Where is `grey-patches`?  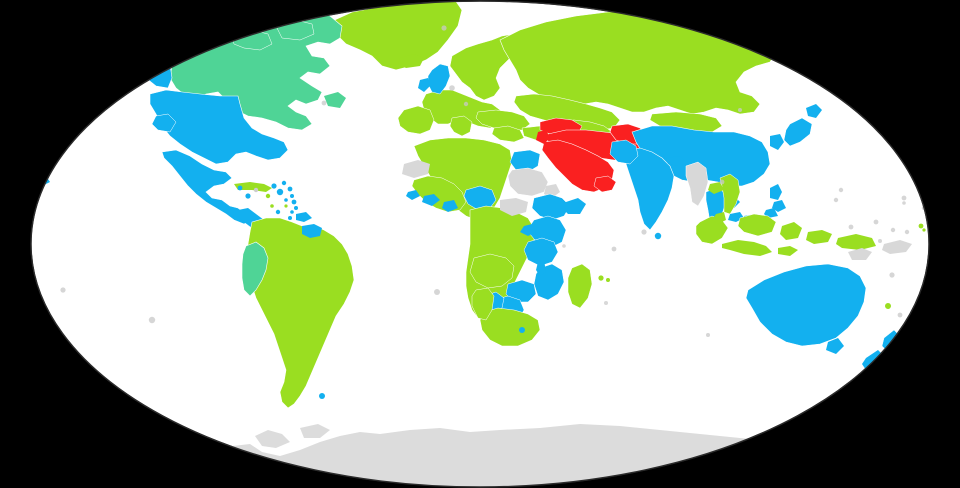 grey-patches is located at coordinates (800, 213).